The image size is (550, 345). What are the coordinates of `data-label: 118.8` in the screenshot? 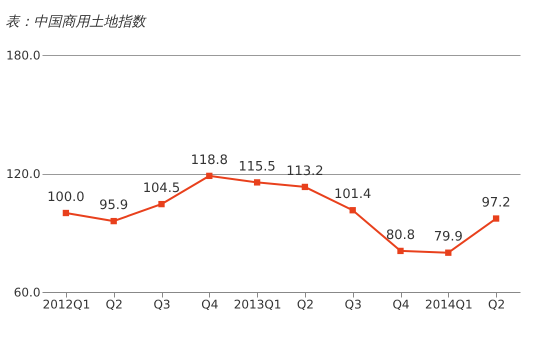 It's located at (209, 160).